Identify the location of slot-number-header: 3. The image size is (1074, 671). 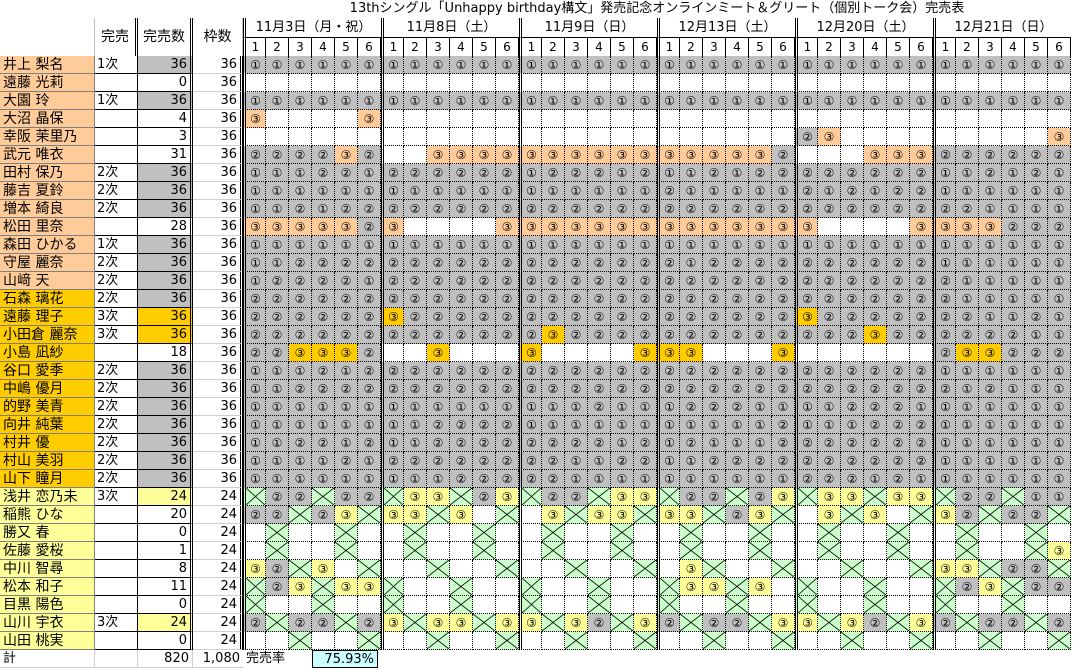
(714, 47).